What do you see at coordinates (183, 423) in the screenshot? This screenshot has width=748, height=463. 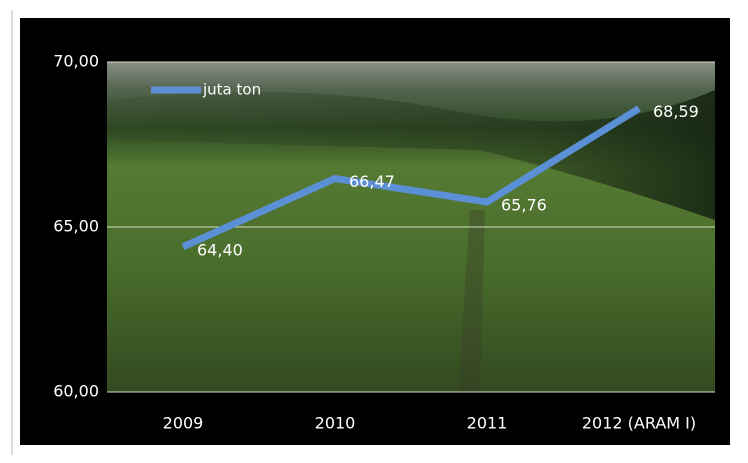 I see `x-tick-label: 2009` at bounding box center [183, 423].